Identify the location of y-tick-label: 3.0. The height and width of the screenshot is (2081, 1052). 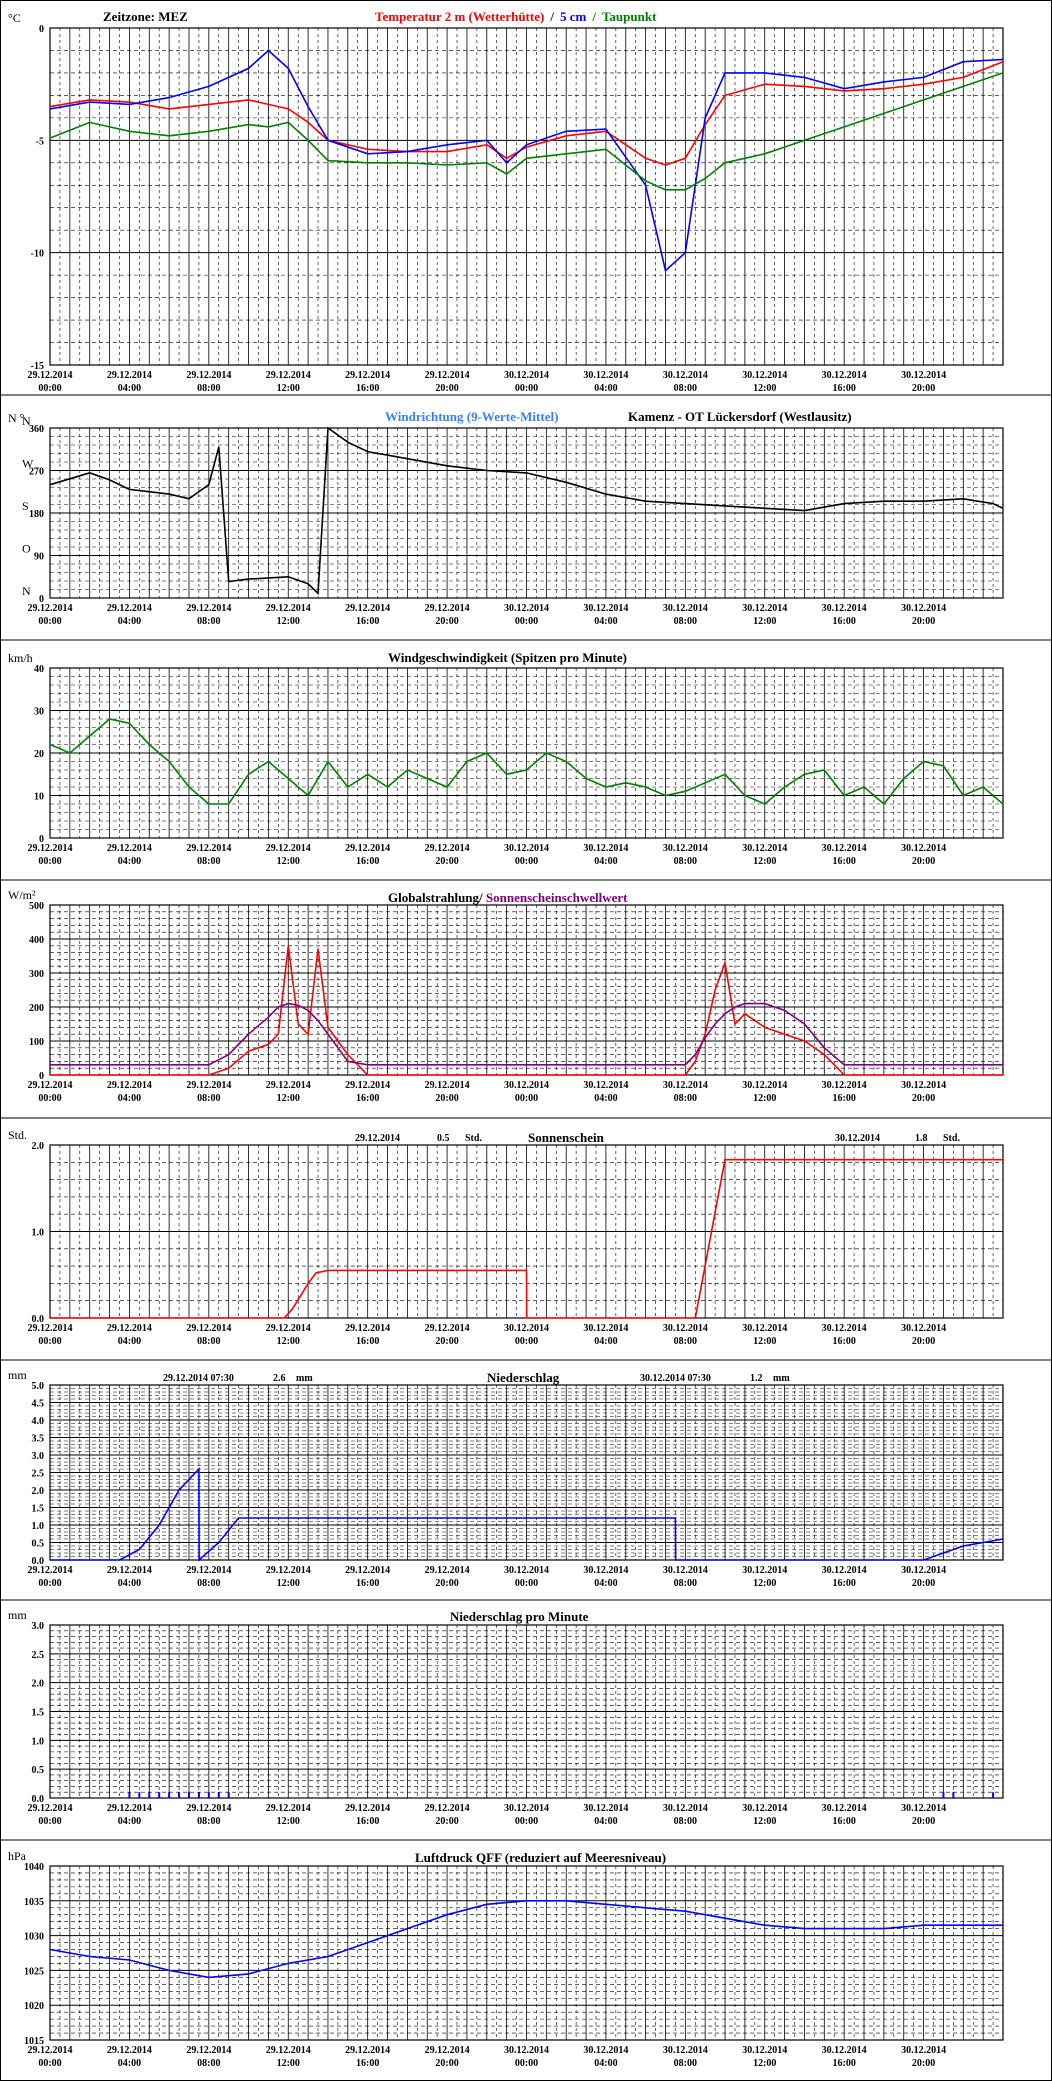
(38, 1456).